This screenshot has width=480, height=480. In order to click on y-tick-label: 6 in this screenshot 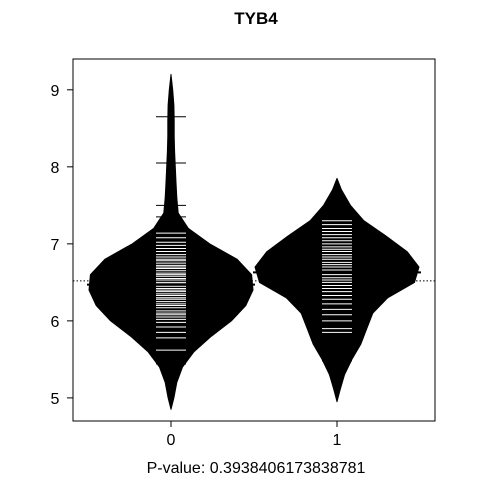, I will do `click(55, 322)`.